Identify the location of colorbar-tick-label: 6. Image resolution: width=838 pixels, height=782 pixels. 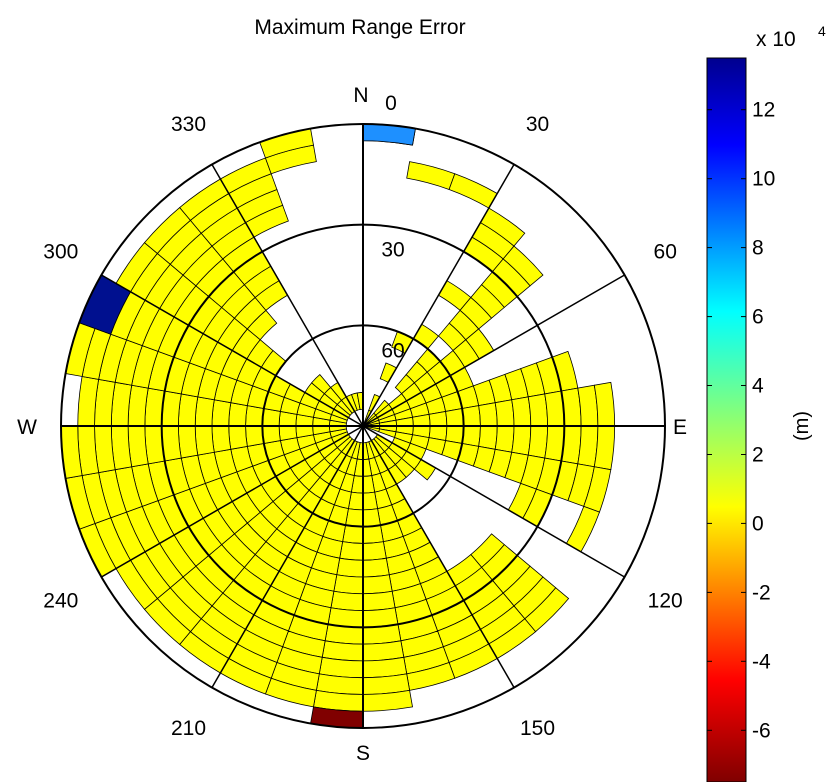
(758, 317).